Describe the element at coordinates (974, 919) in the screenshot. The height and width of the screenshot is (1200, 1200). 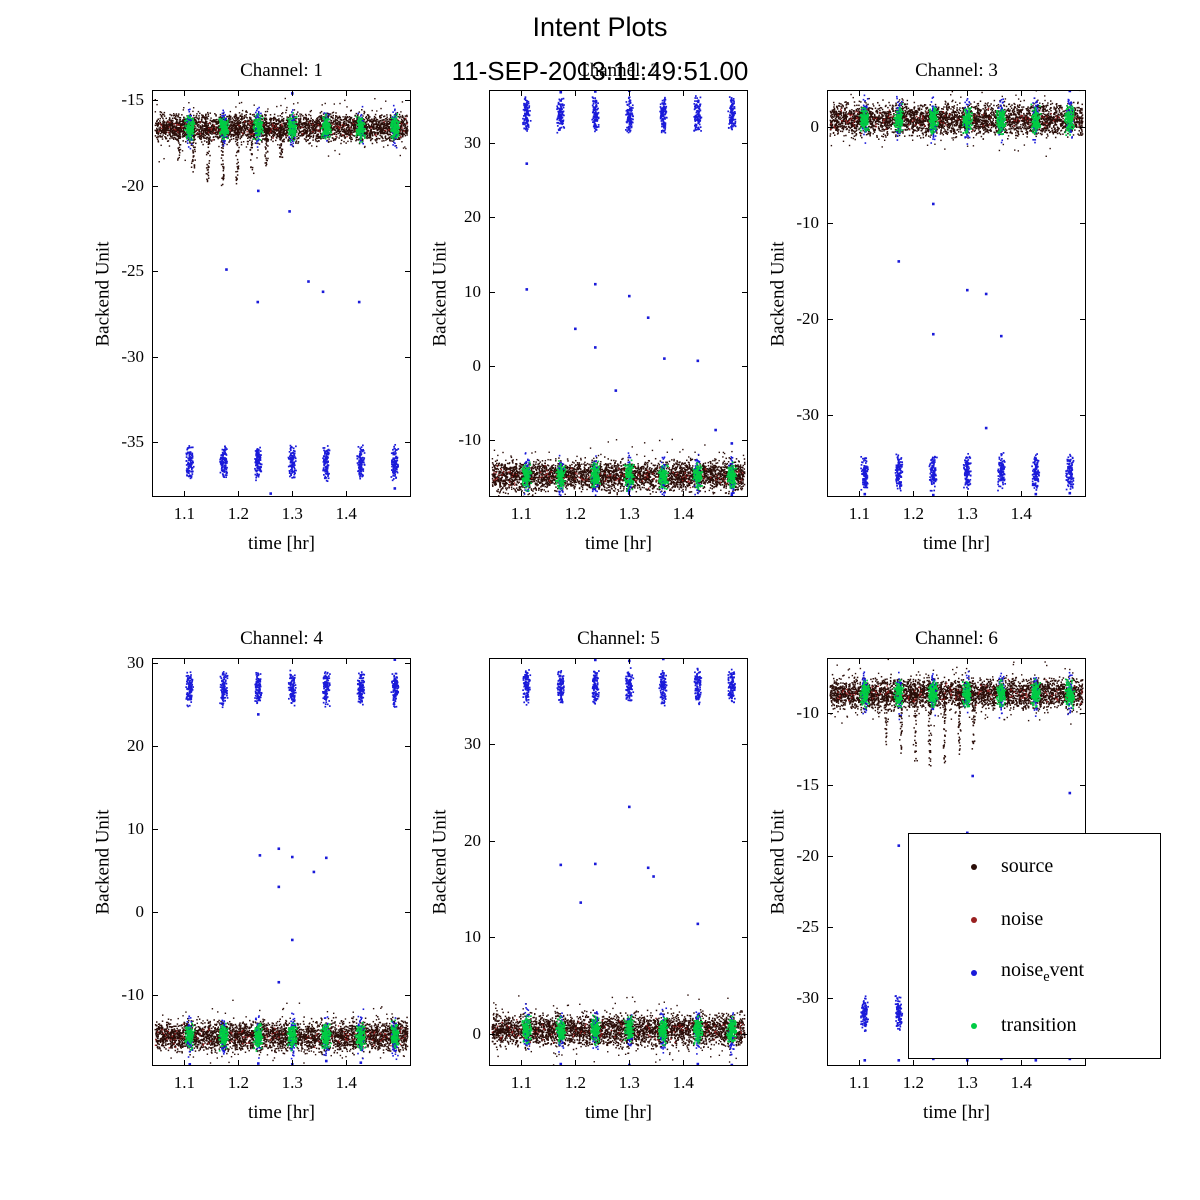
I see `noise-marker-icon` at that location.